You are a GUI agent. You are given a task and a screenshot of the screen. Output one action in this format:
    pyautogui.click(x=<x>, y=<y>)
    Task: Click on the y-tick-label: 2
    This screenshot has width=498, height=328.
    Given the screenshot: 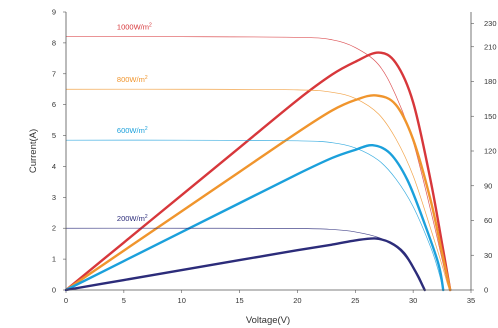 What is the action you would take?
    pyautogui.click(x=54, y=228)
    